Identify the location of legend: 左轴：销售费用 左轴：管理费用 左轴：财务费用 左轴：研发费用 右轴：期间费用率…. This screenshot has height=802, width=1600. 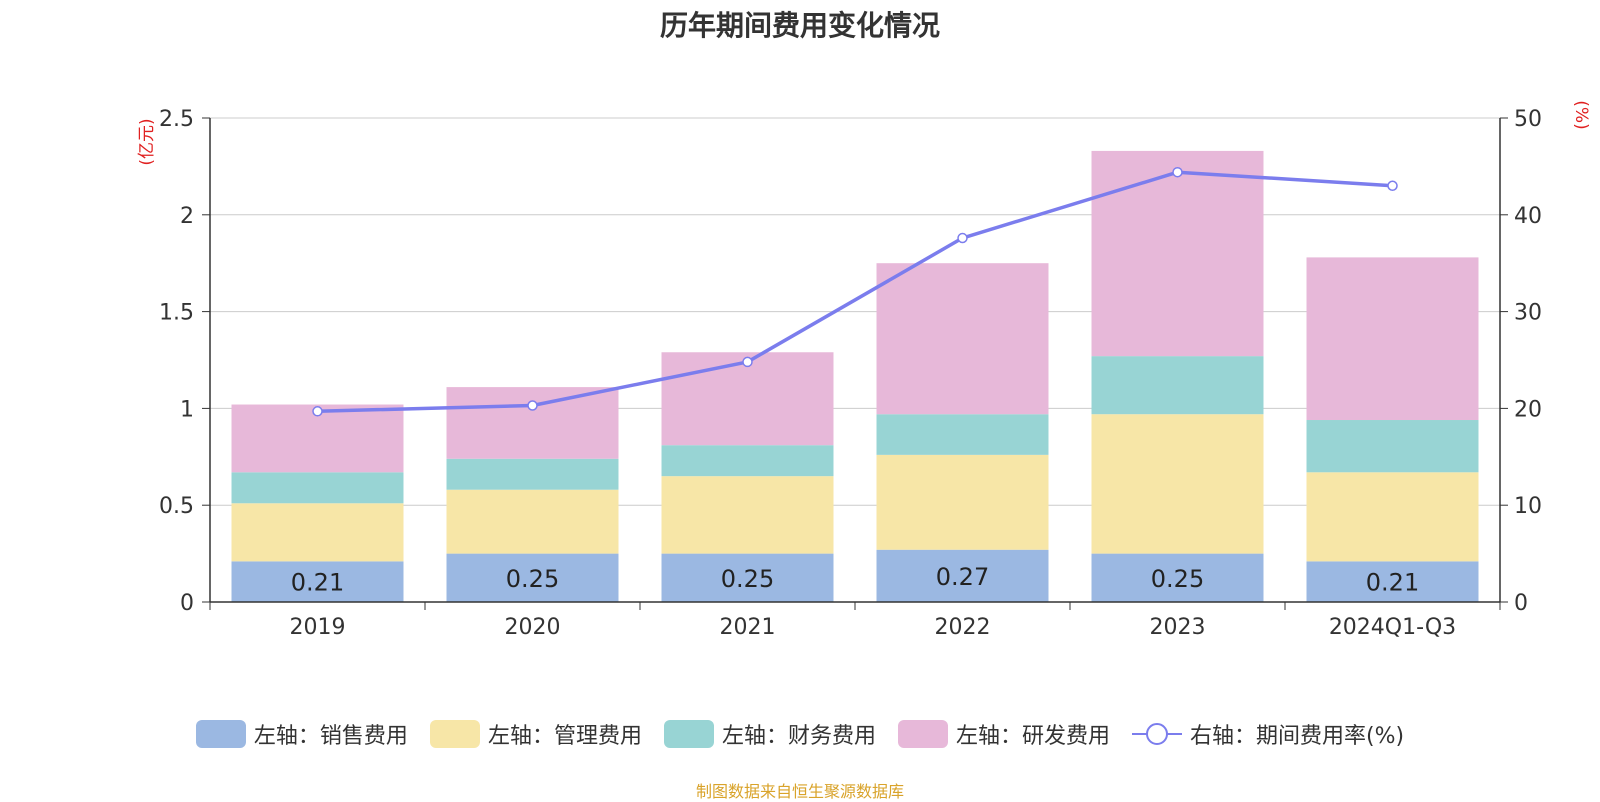
(800, 734).